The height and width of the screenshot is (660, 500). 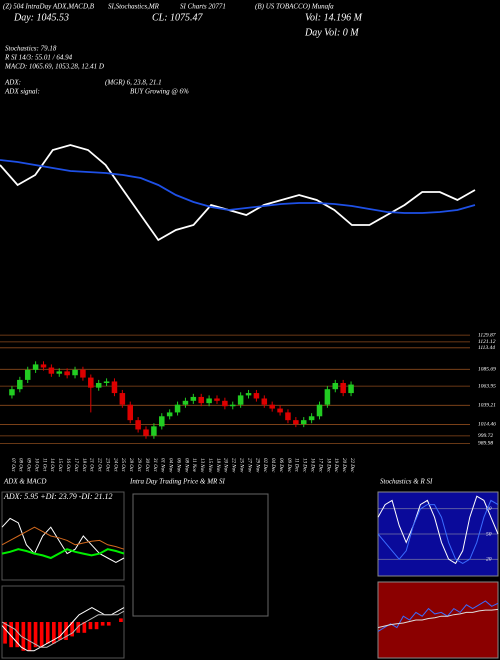 I want to click on rsi: R SI 14/3: 55.01 / 64.94, so click(x=38, y=58).